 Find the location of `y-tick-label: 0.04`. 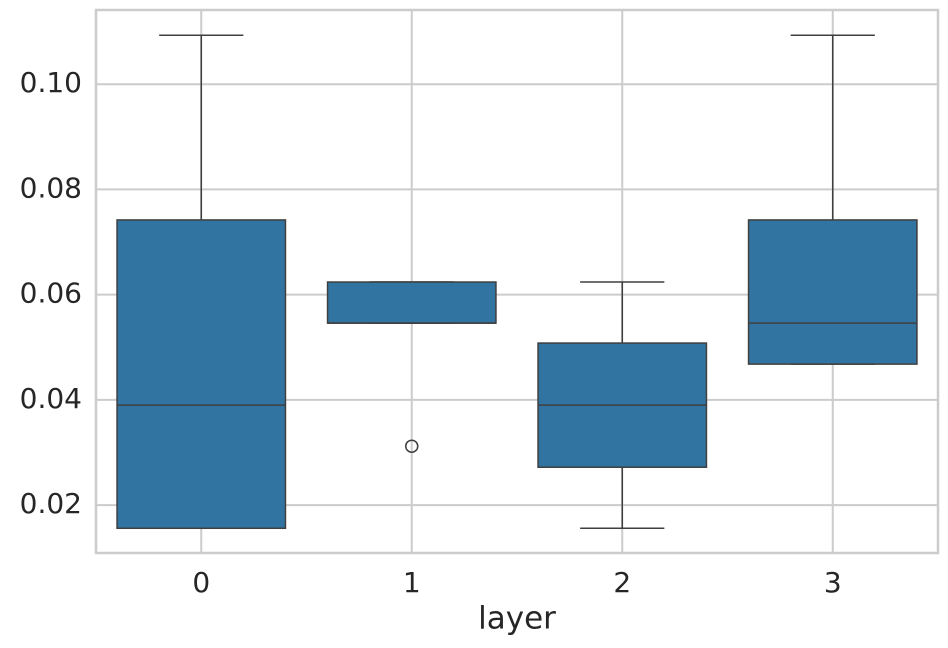

y-tick-label: 0.04 is located at coordinates (51, 398).